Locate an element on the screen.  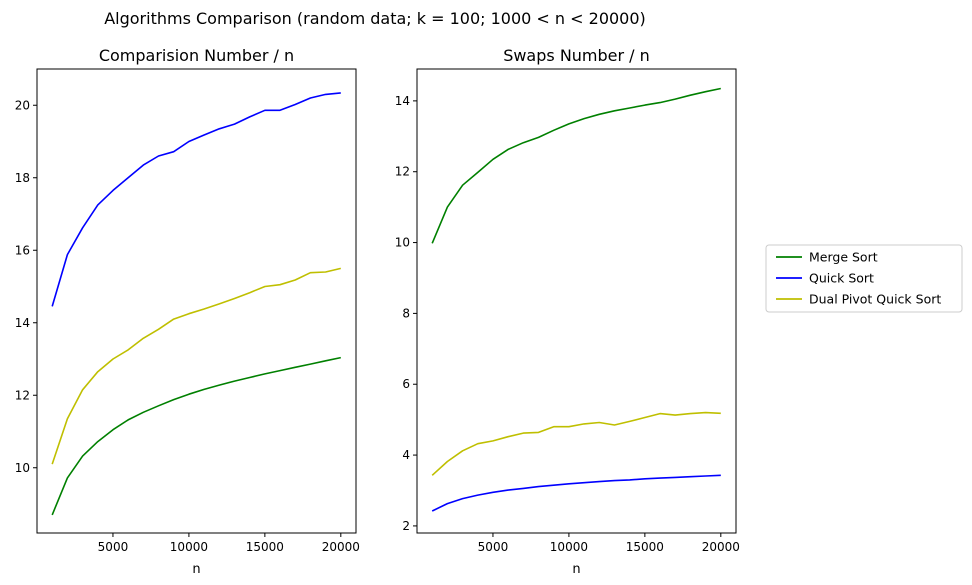
legend-label-merge-sort: Merge Sort is located at coordinates (843, 257).